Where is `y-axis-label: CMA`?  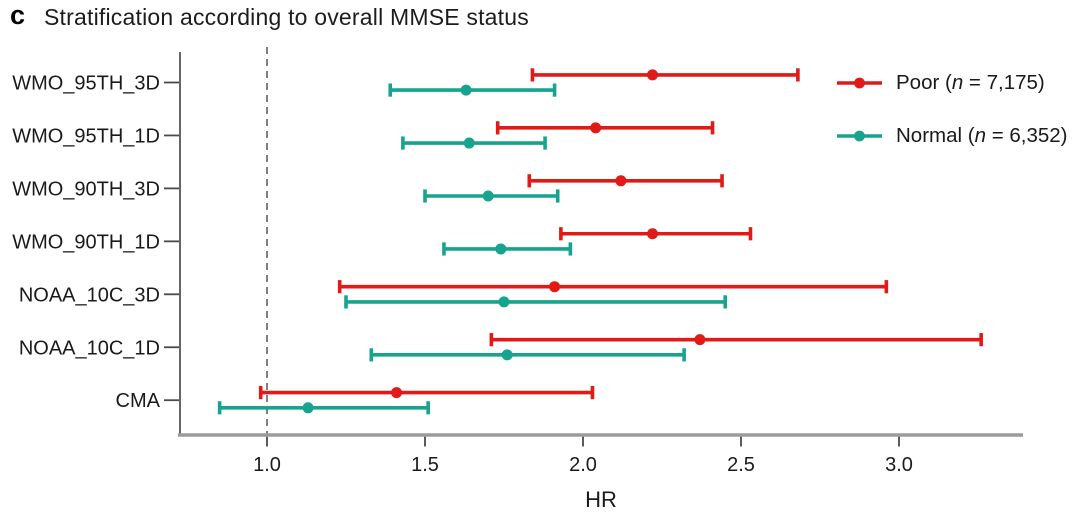
y-axis-label: CMA is located at coordinates (138, 401).